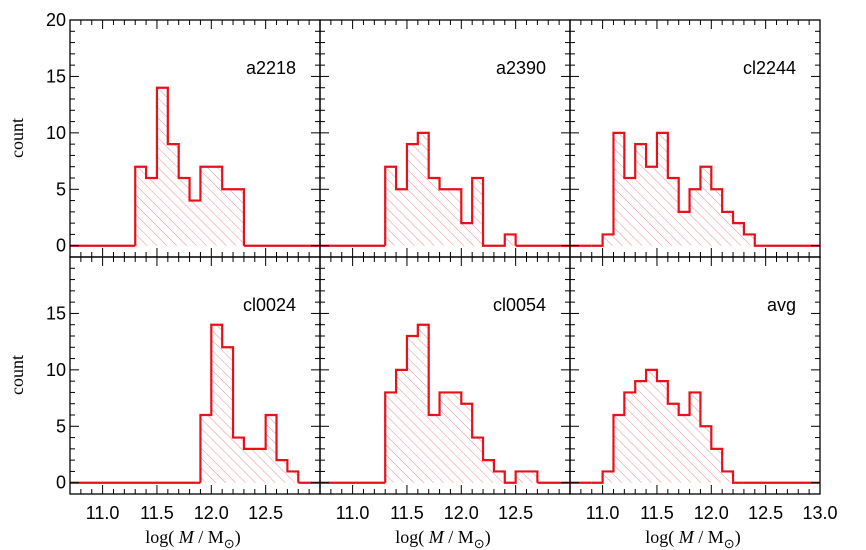  Describe the element at coordinates (673, 212) in the screenshot. I see `bar-cl2244-11.6` at that location.